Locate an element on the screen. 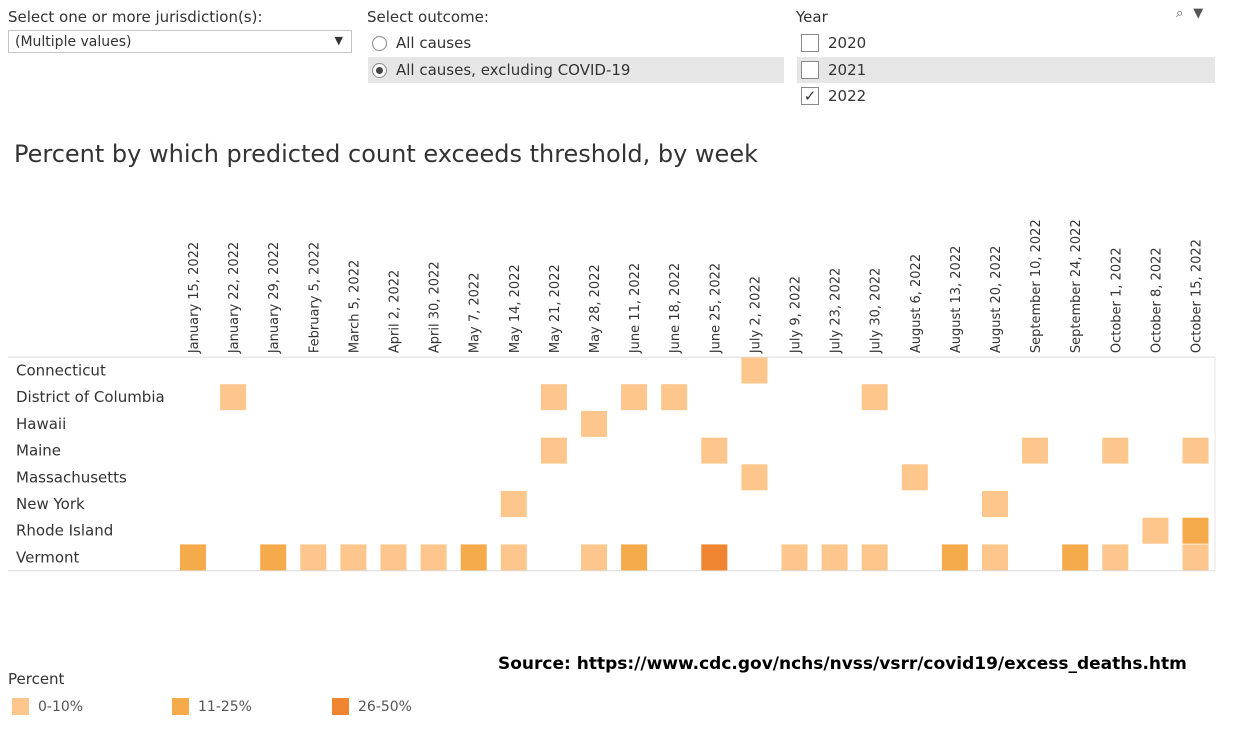 Image resolution: width=1234 pixels, height=734 pixels. legend-item-11-25: 11-25% is located at coordinates (212, 706).